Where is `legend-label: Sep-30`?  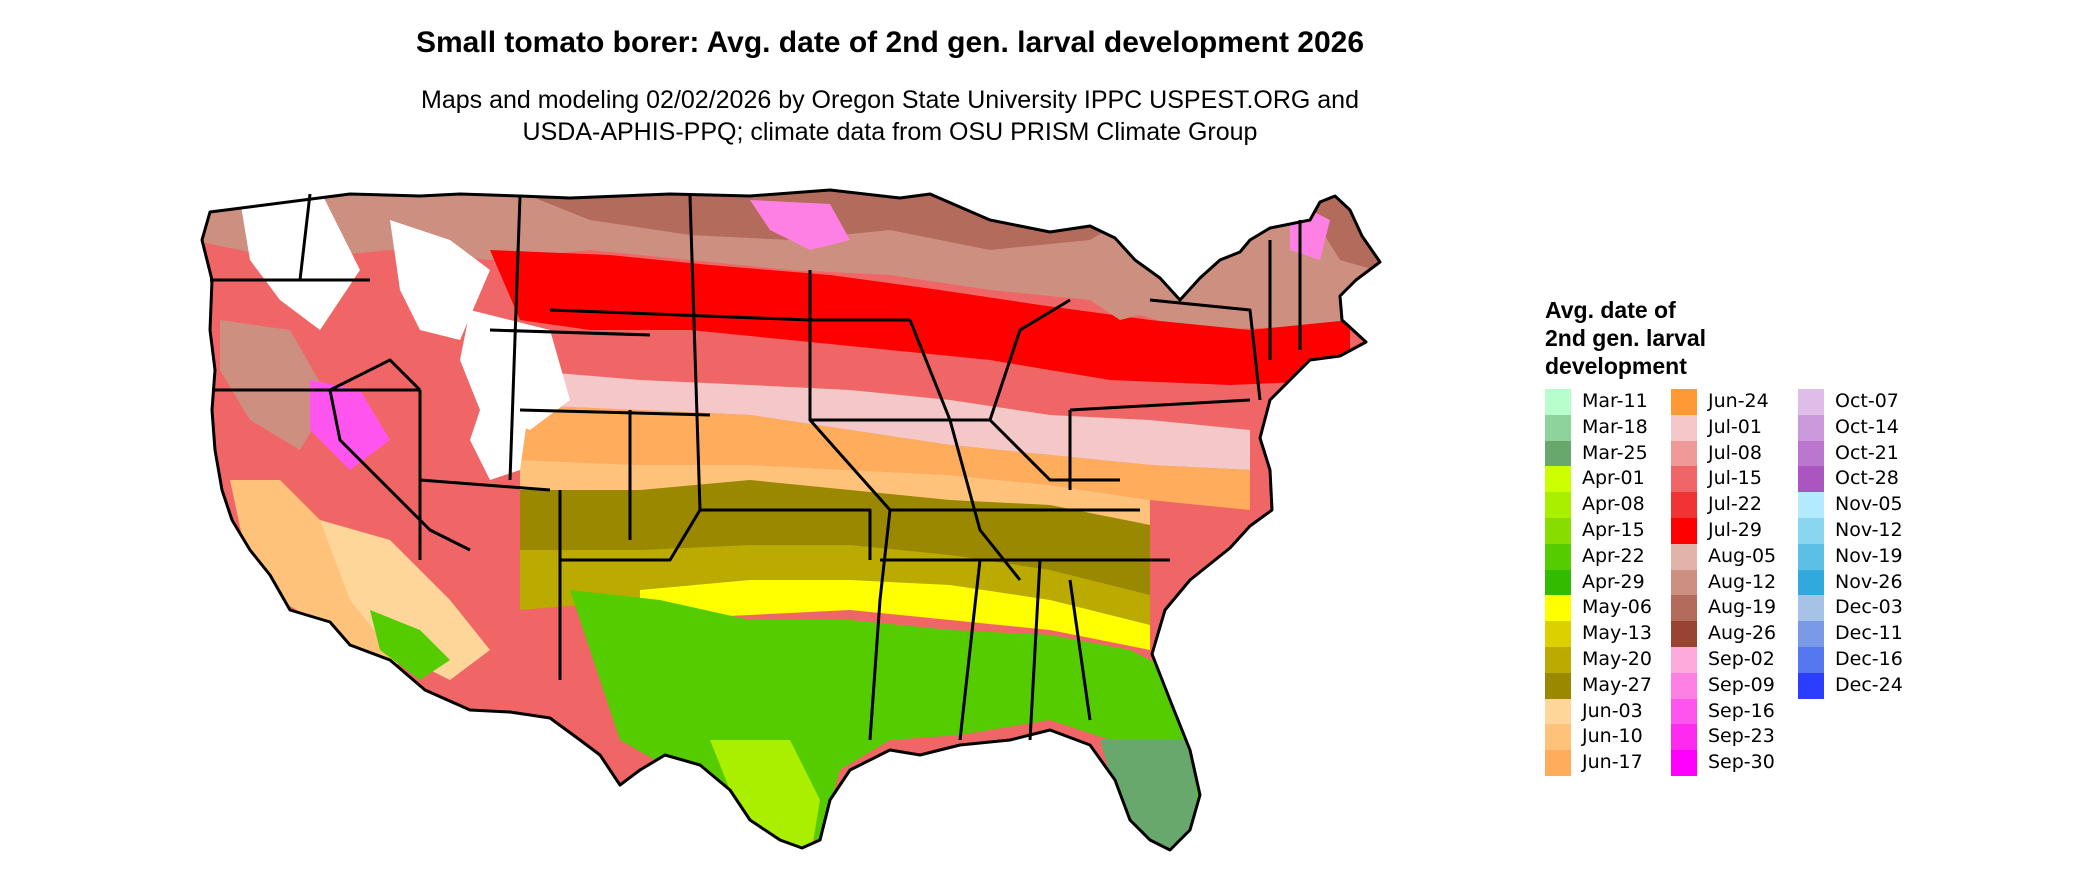 legend-label: Sep-30 is located at coordinates (1741, 762).